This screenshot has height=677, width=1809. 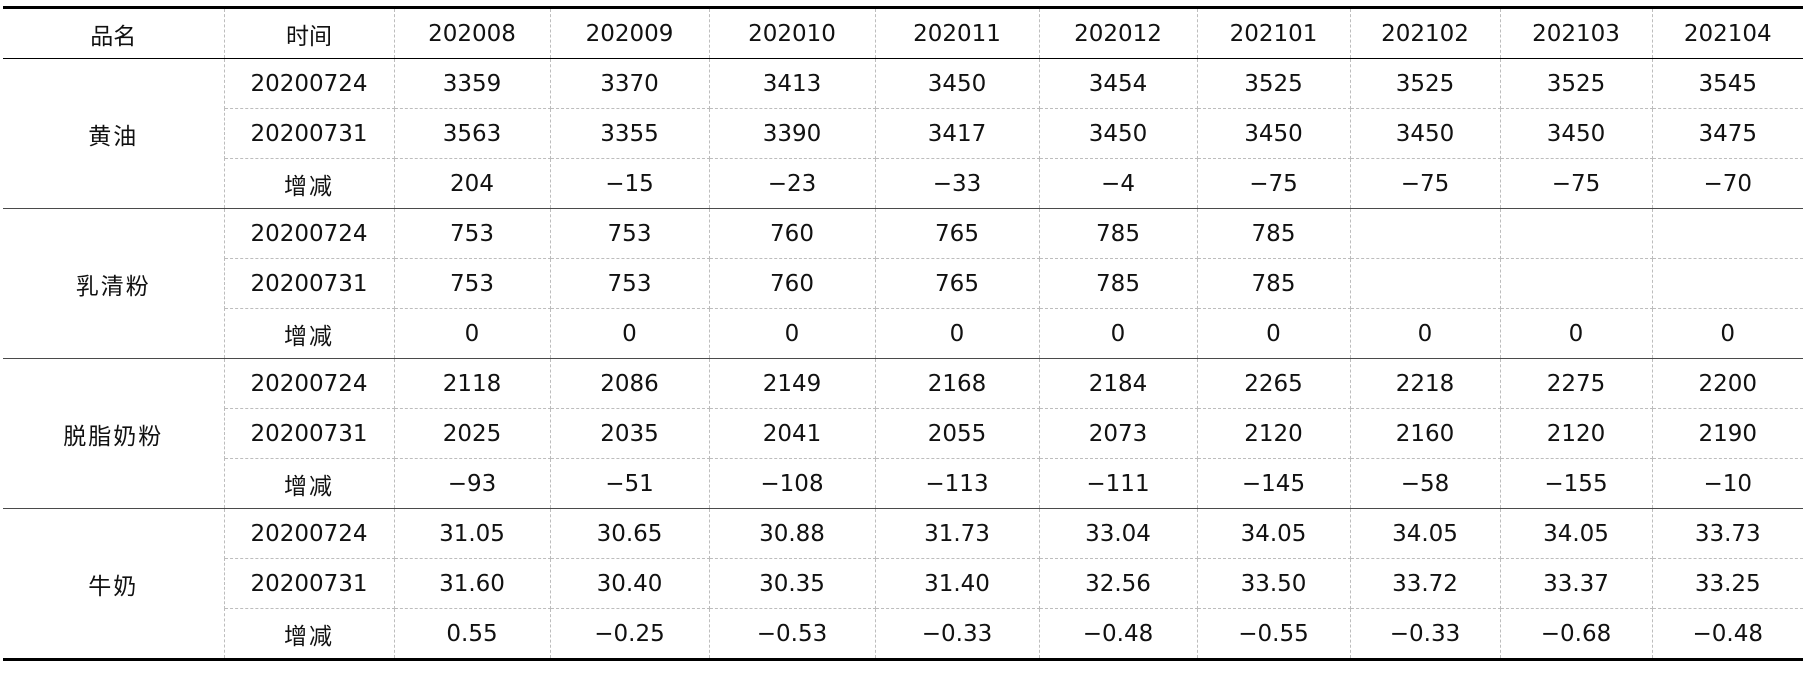 I want to click on value-cell: 2025, so click(x=472, y=433).